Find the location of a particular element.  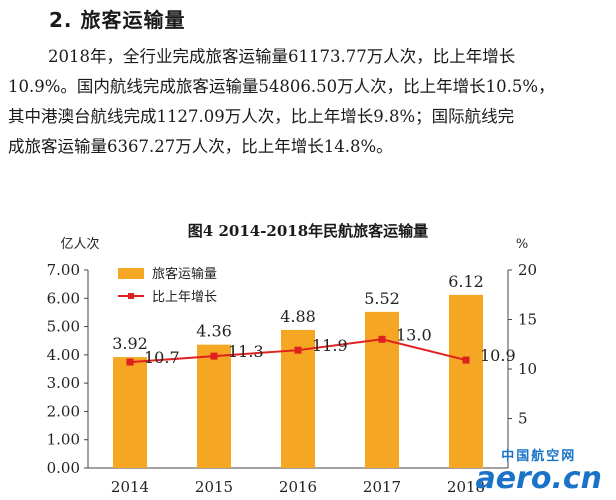

watermark-logo: aero.cn is located at coordinates (538, 478).